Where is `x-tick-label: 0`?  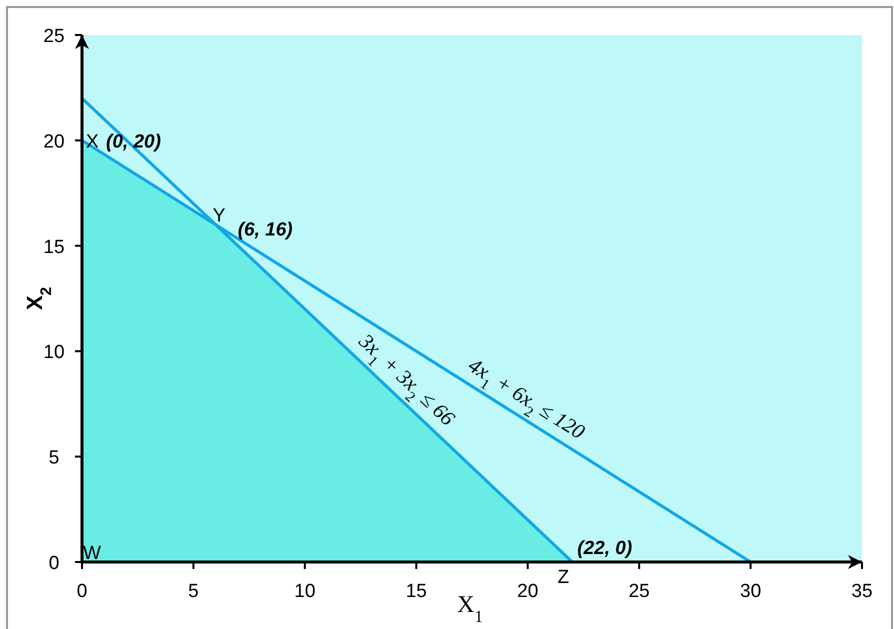 x-tick-label: 0 is located at coordinates (82, 591).